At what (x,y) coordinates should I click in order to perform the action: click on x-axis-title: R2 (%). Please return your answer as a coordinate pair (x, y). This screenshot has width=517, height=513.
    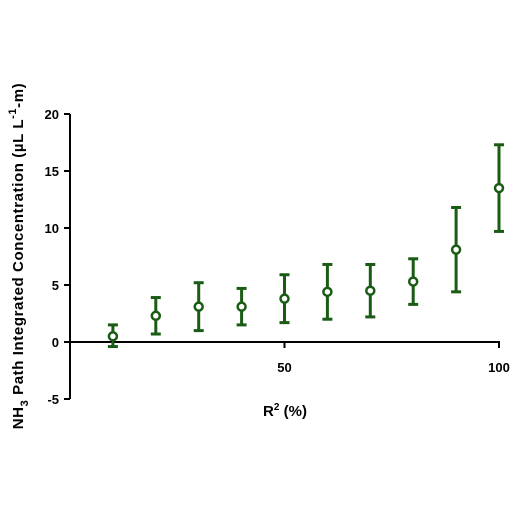
    Looking at the image, I should click on (285, 411).